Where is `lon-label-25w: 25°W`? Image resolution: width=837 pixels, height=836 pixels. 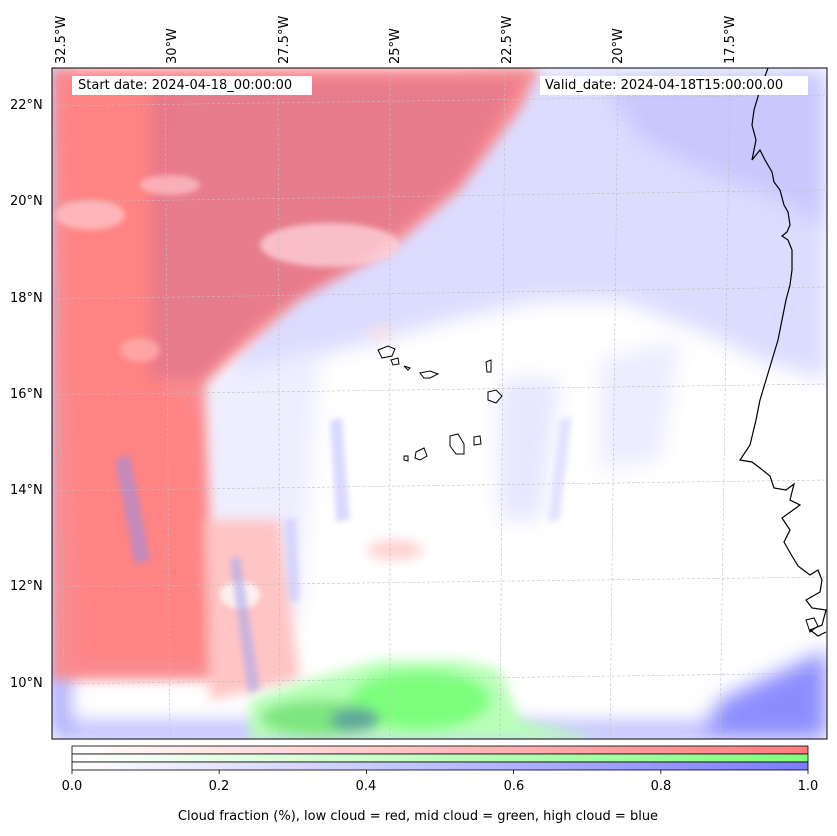
lon-label-25w: 25°W is located at coordinates (395, 46).